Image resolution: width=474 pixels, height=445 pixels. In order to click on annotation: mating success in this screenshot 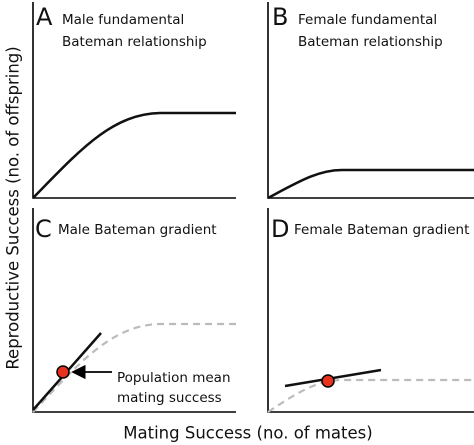, I will do `click(169, 398)`.